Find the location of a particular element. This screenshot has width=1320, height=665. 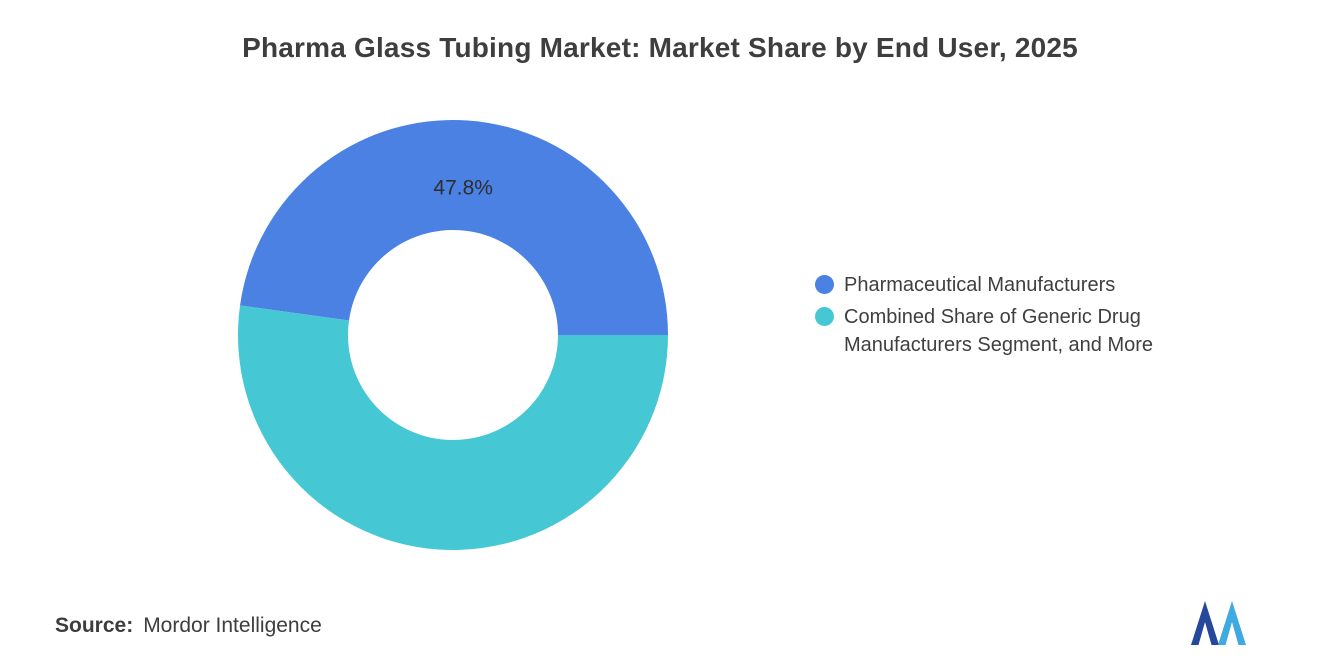

source-note: Source: Mordor Intelligence is located at coordinates (188, 626).